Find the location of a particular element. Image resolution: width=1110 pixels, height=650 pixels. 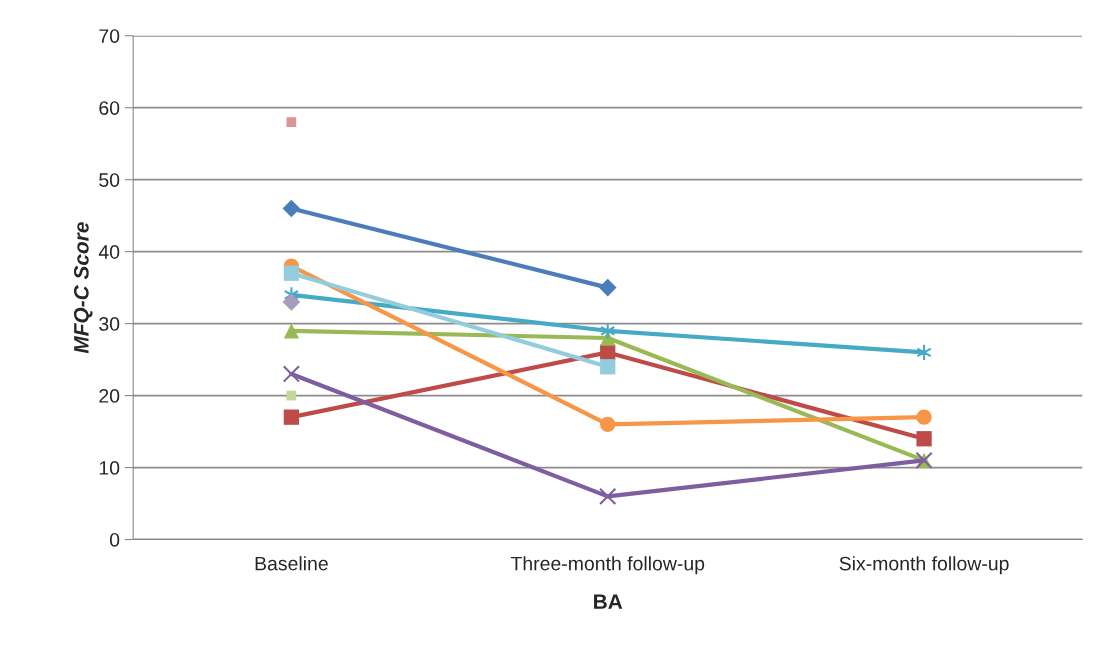

y-tick-label: 50 is located at coordinates (109, 180).